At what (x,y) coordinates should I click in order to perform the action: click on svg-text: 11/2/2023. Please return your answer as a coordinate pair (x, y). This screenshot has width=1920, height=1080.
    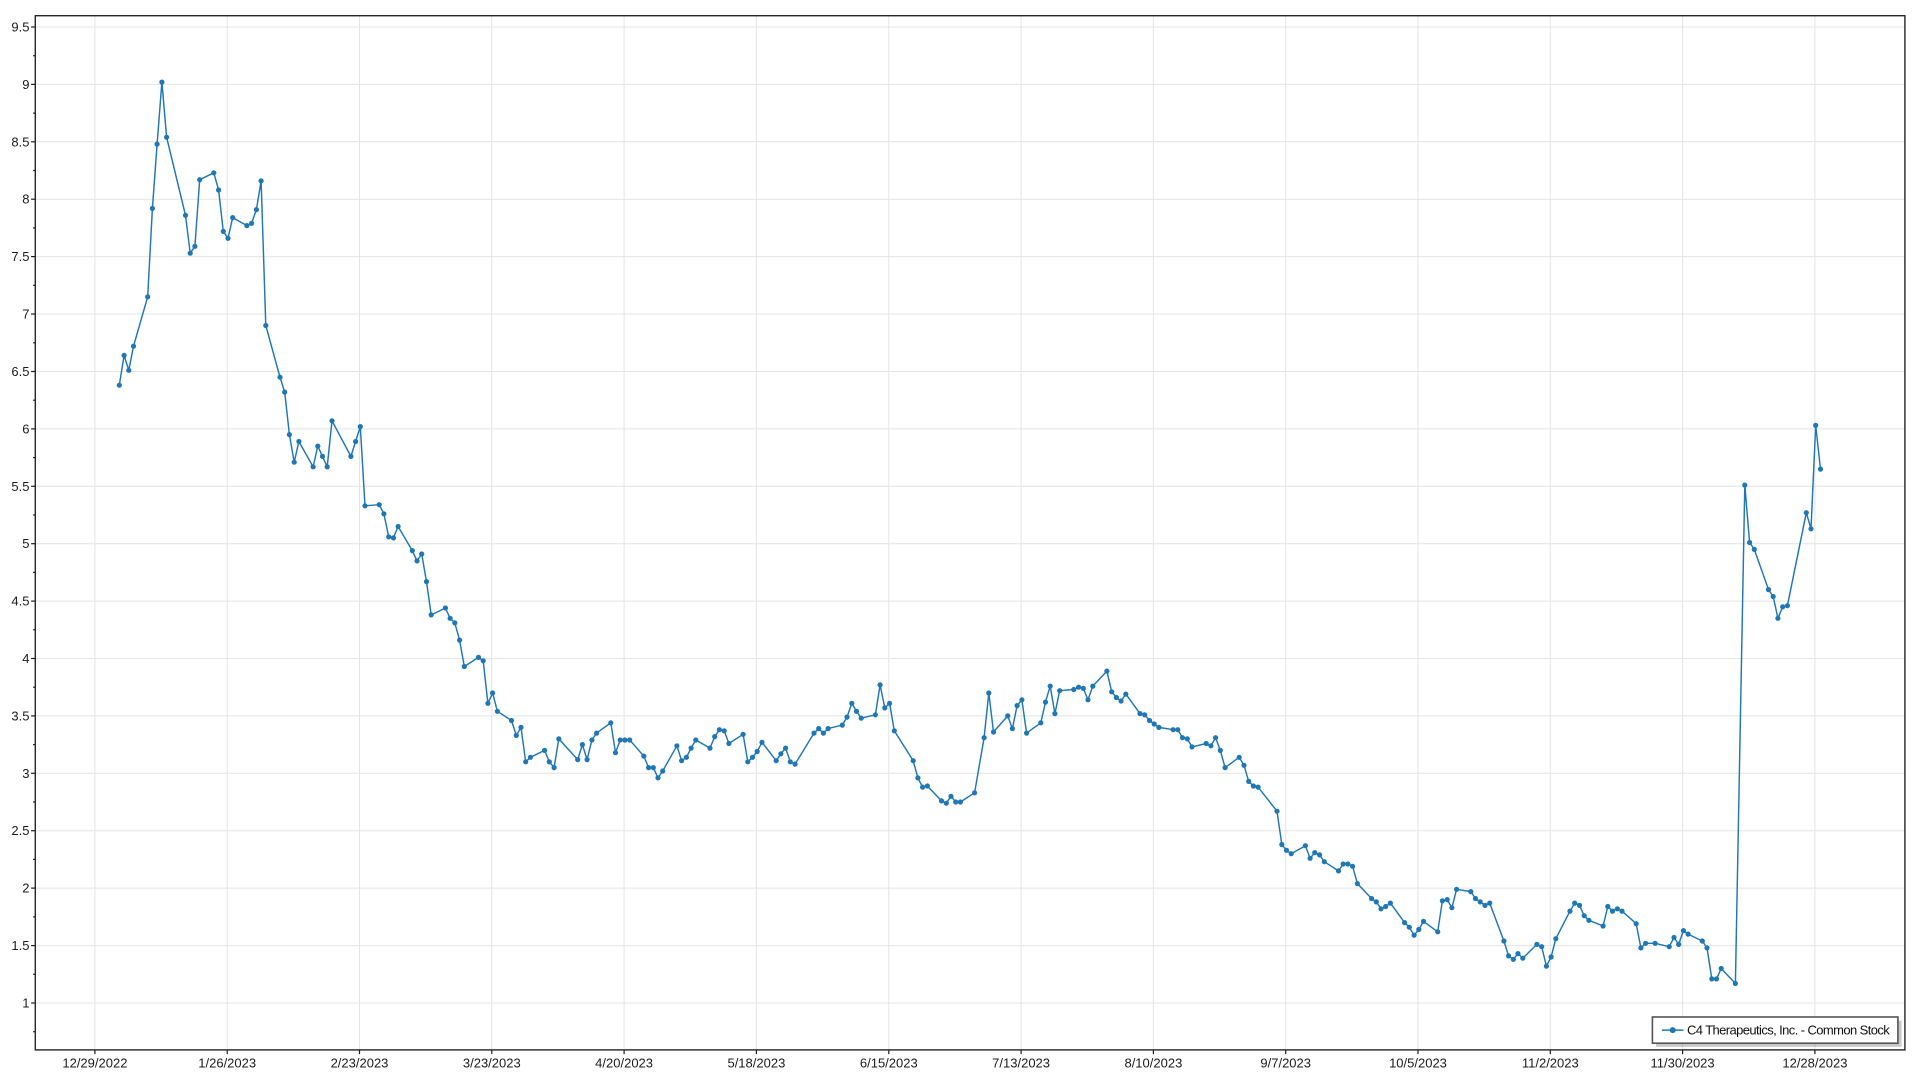
    Looking at the image, I should click on (1550, 1063).